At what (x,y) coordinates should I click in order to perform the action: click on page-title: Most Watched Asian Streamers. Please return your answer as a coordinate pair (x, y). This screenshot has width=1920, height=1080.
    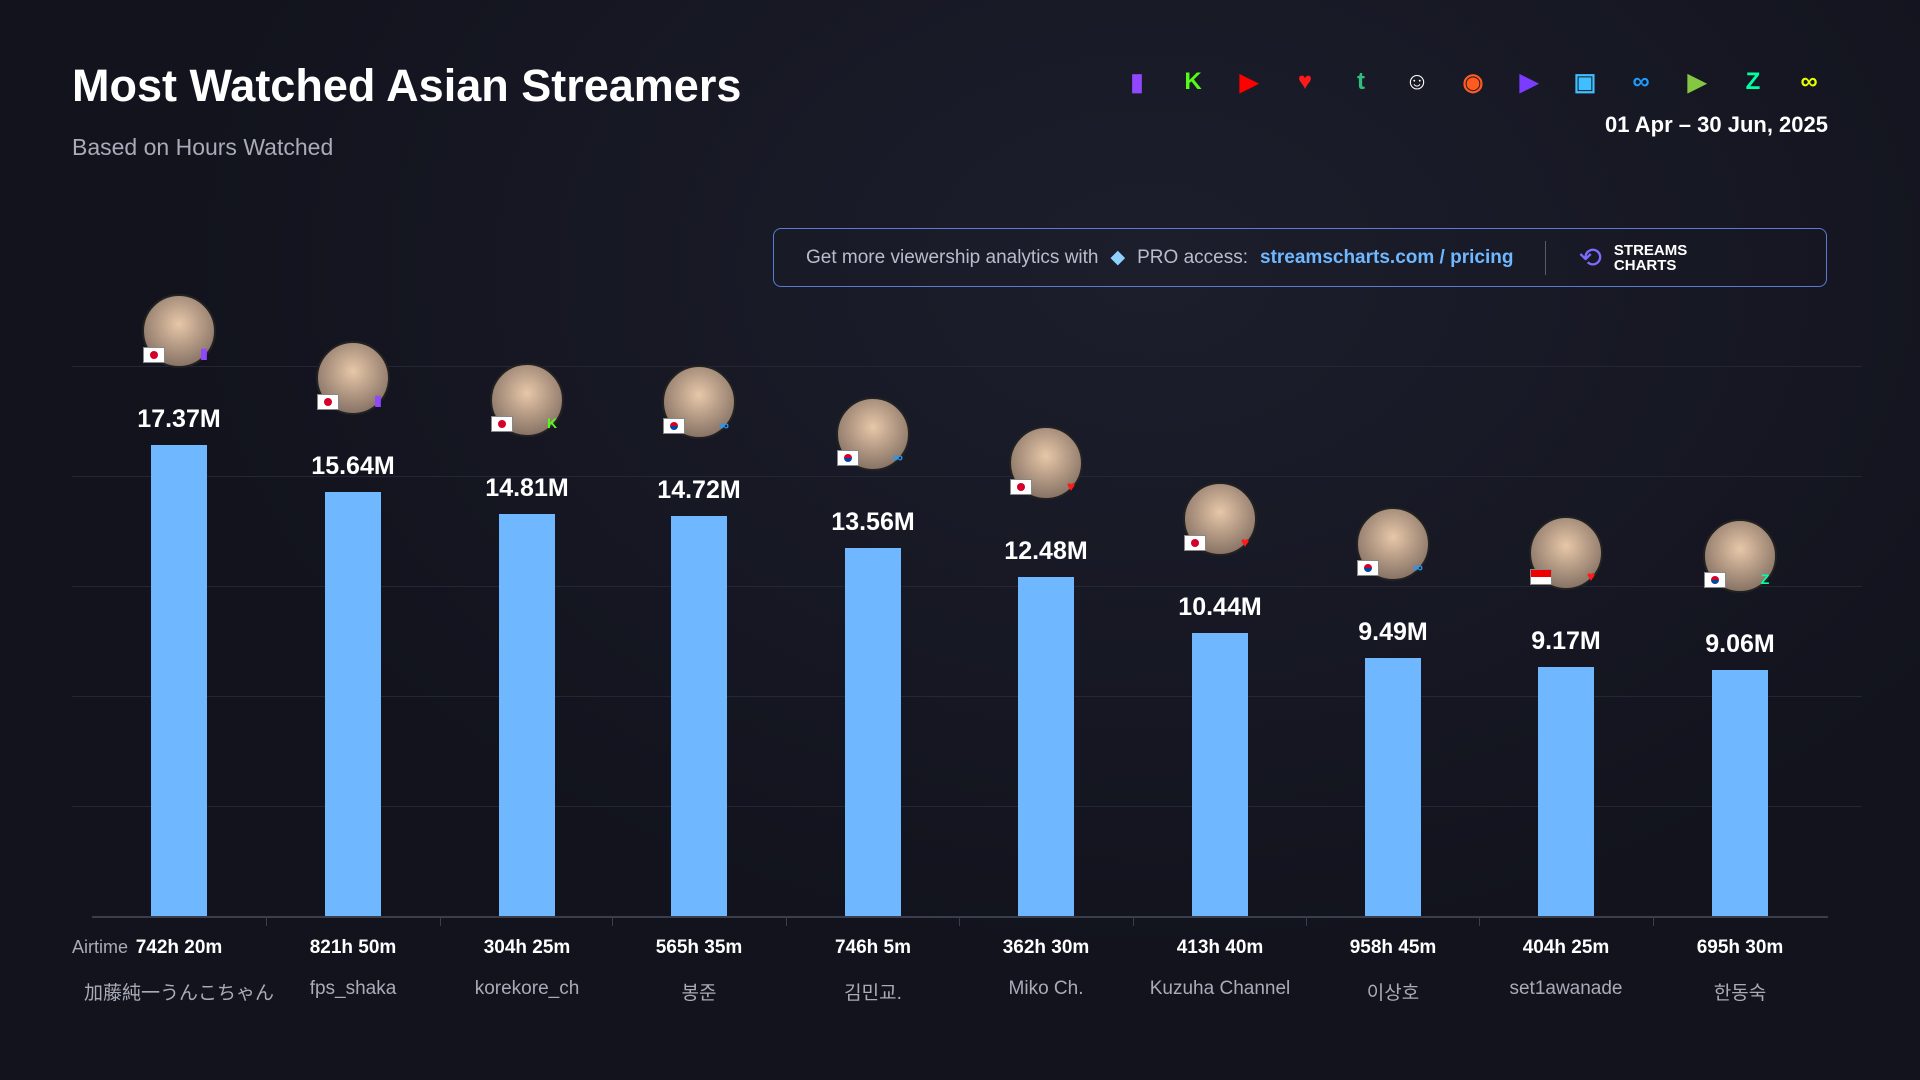
    Looking at the image, I should click on (407, 85).